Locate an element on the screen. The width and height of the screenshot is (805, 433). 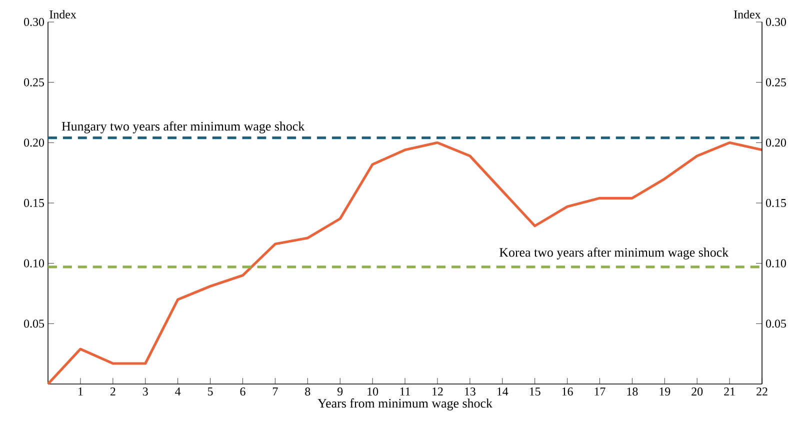
x-tick-label: 10 is located at coordinates (373, 392).